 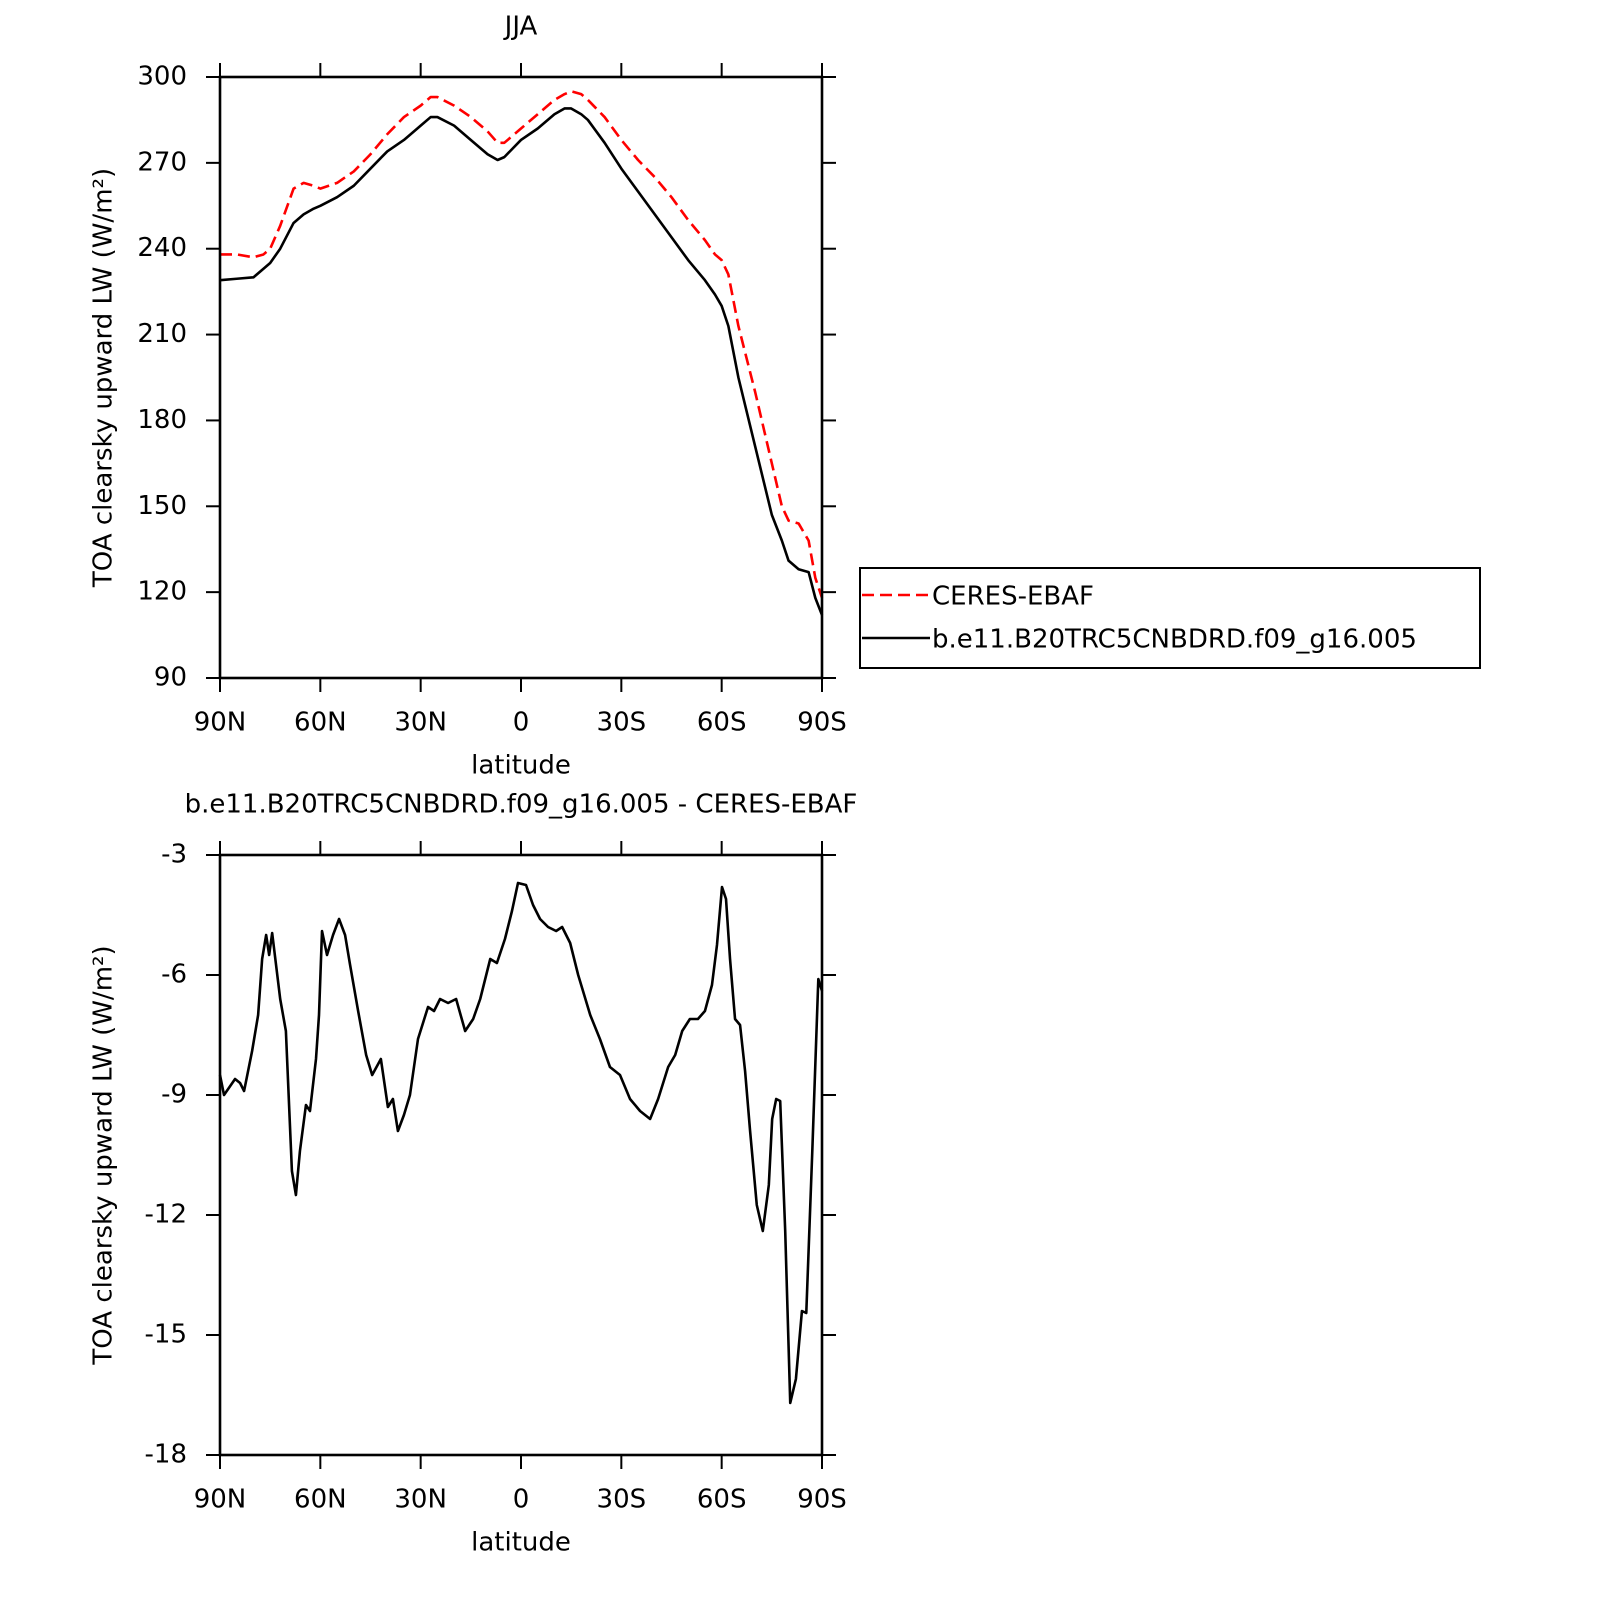 What do you see at coordinates (1170, 618) in the screenshot?
I see `legend-box` at bounding box center [1170, 618].